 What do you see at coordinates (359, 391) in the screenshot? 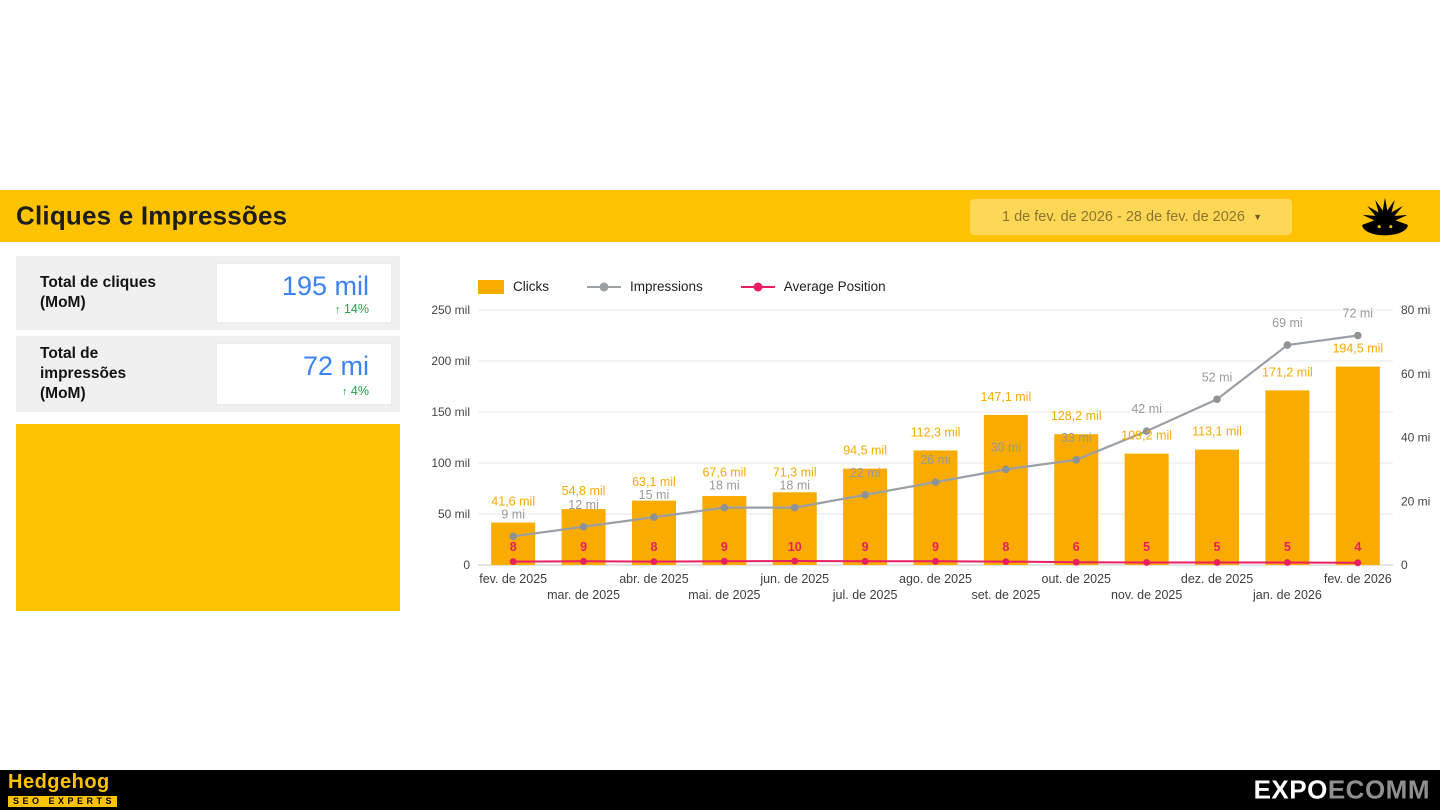
I see `scorecard-delta-value: 4%` at bounding box center [359, 391].